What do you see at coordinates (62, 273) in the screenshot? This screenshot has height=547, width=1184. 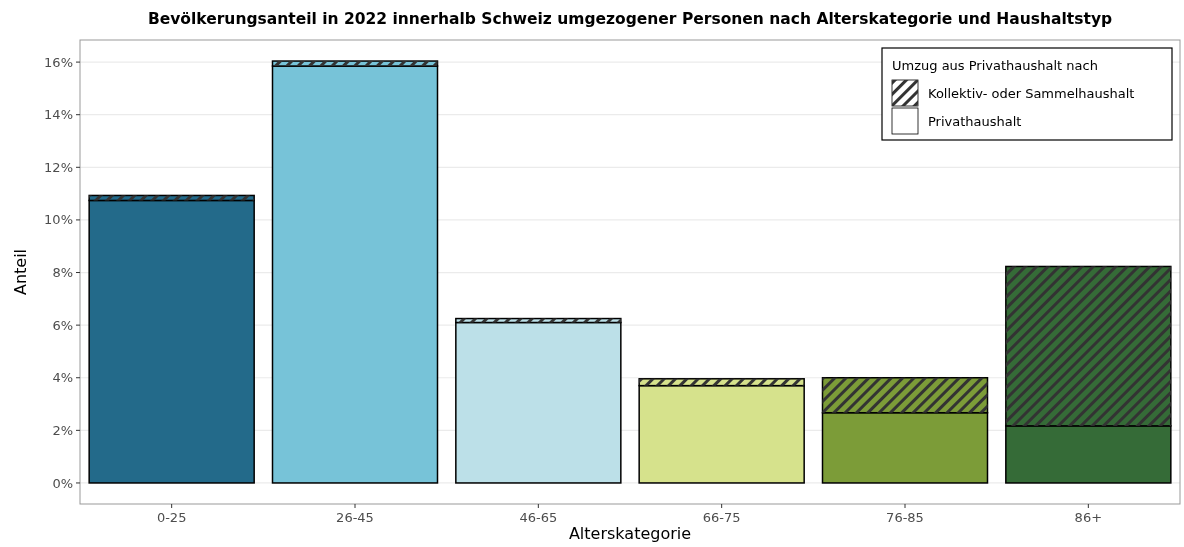 I see `y-tick-label: 8%` at bounding box center [62, 273].